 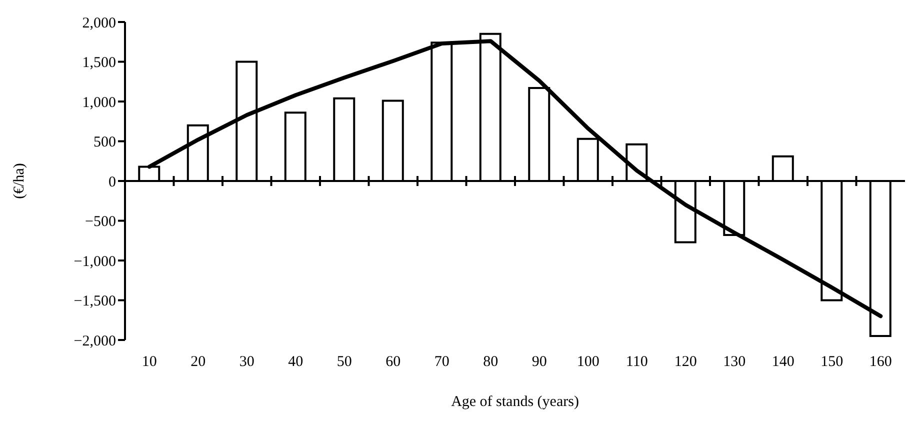 I want to click on y-tick-label: −1,000, so click(x=95, y=262).